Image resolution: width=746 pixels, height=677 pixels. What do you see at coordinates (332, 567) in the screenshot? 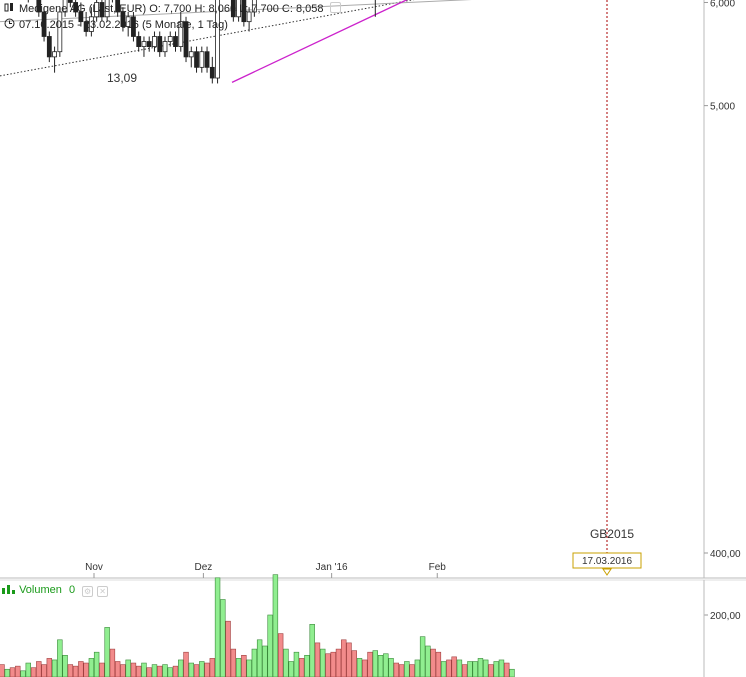
I see `x-tick-label: Jan '16` at bounding box center [332, 567].